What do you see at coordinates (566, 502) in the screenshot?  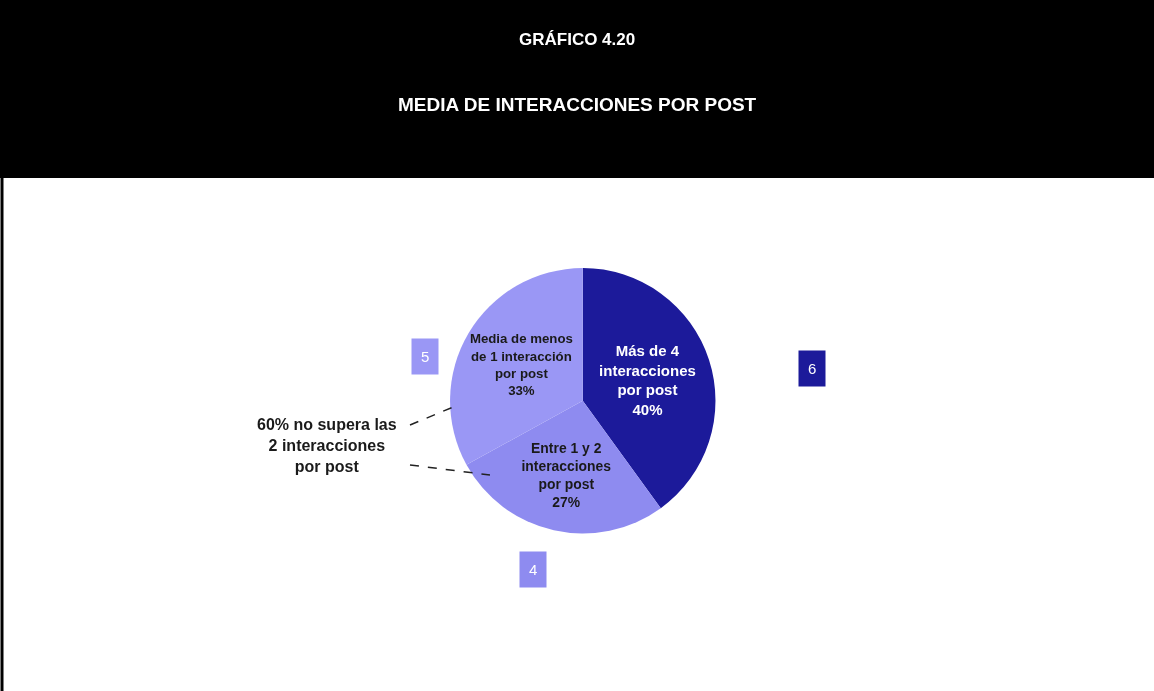 I see `data-label: 27%` at bounding box center [566, 502].